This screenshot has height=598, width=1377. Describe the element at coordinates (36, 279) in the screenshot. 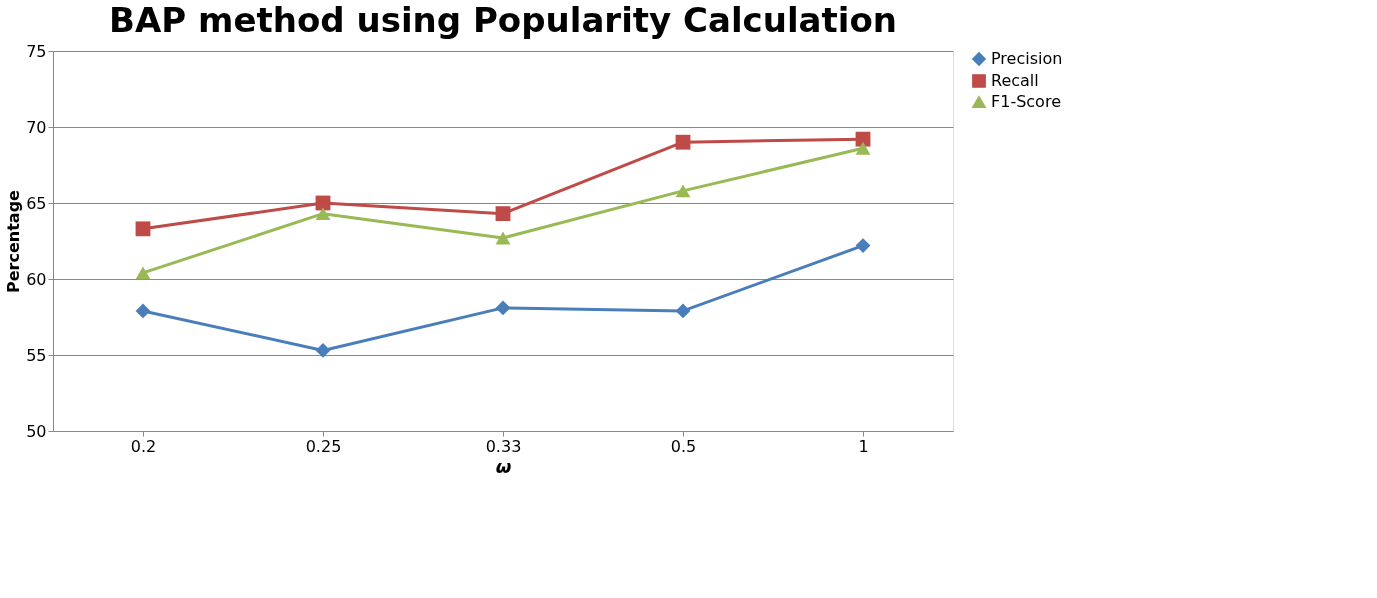

I see `y-tick-label: 60` at that location.